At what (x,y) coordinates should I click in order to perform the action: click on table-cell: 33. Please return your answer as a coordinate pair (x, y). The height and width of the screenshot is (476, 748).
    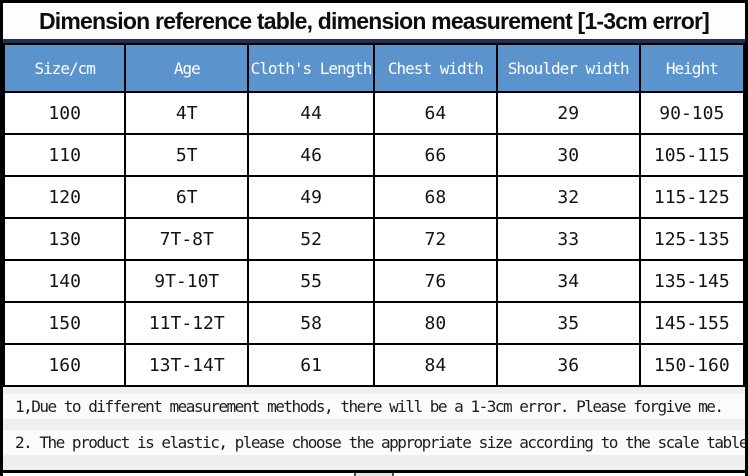
    Looking at the image, I should click on (568, 239).